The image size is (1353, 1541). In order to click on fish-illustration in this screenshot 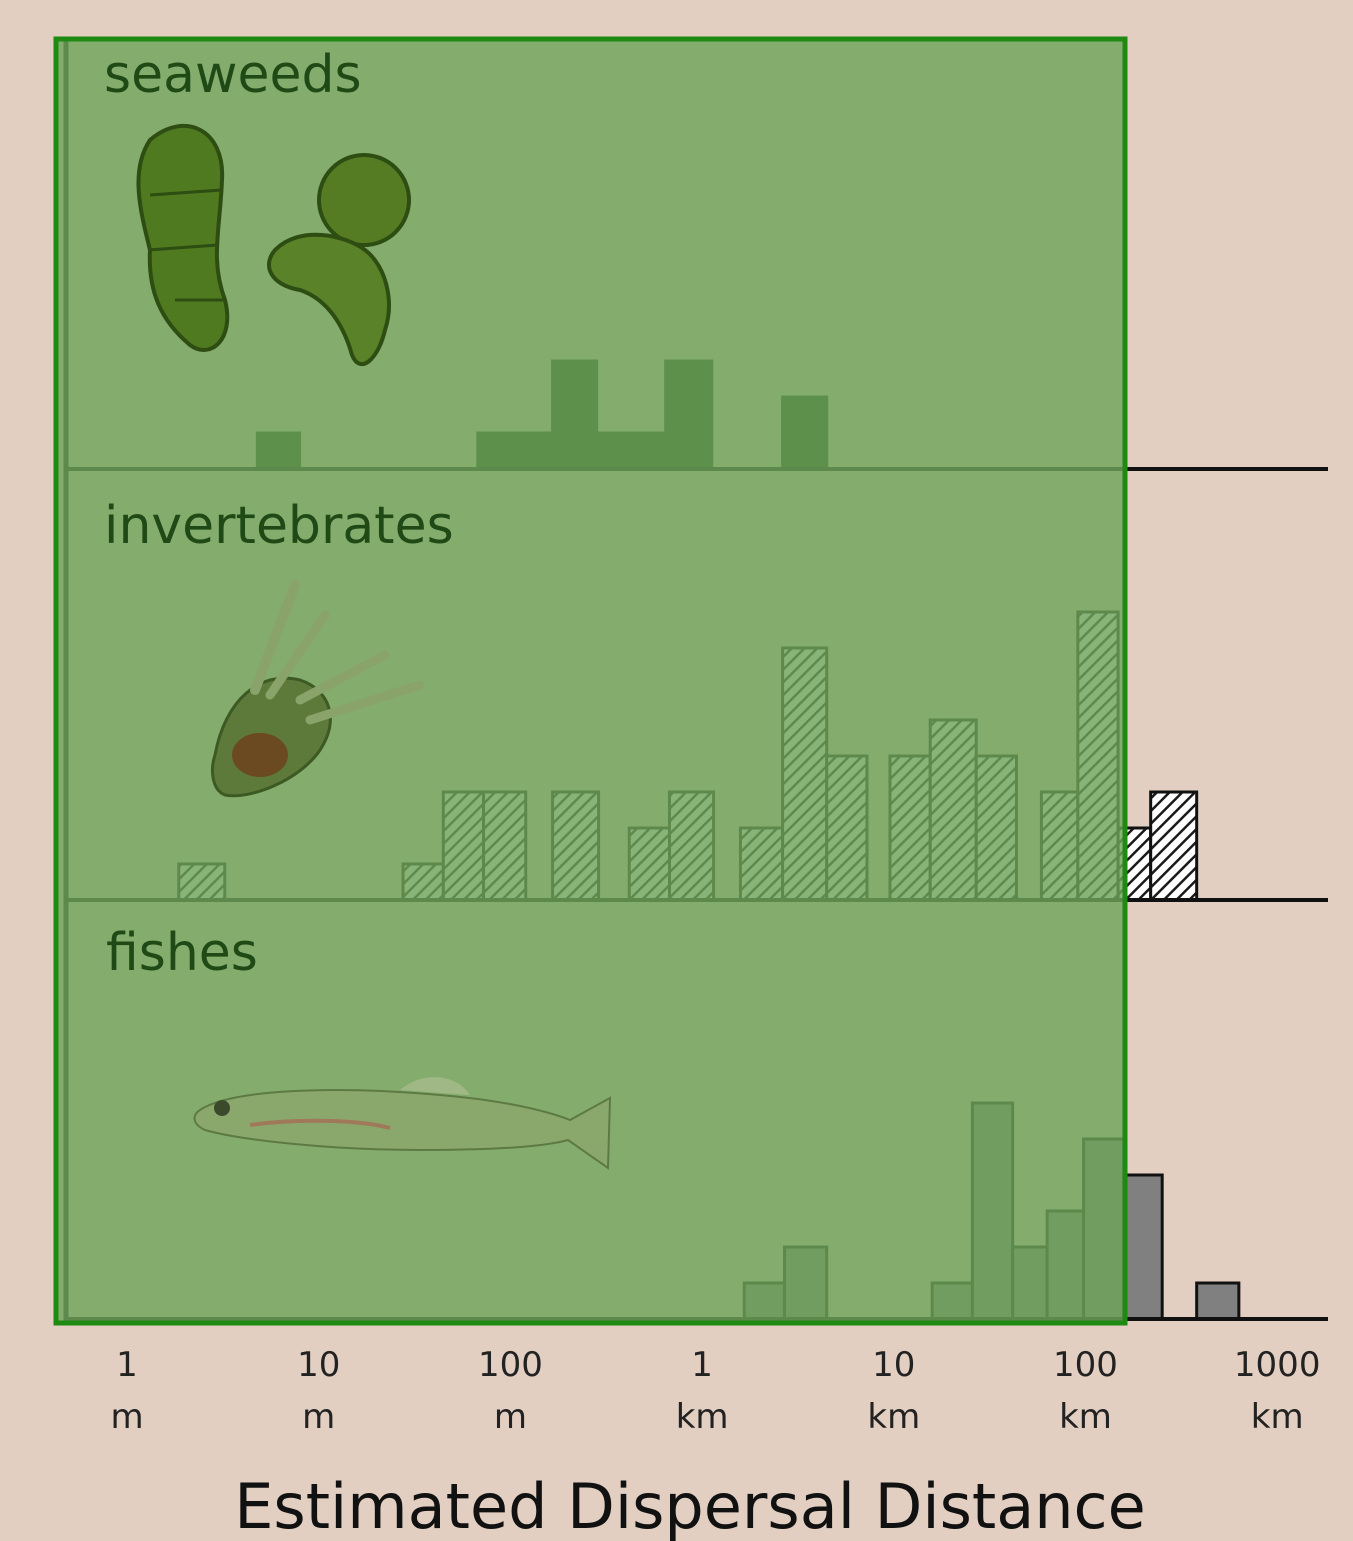, I will do `click(402, 1123)`.